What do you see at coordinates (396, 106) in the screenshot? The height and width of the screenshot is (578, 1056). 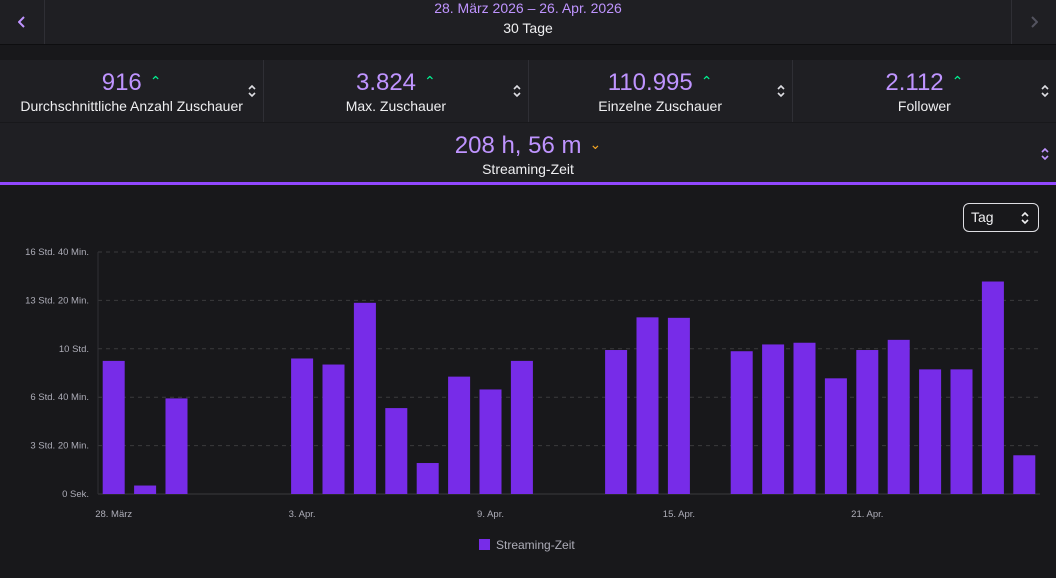 I see `stat-label: Max. Zuschauer` at bounding box center [396, 106].